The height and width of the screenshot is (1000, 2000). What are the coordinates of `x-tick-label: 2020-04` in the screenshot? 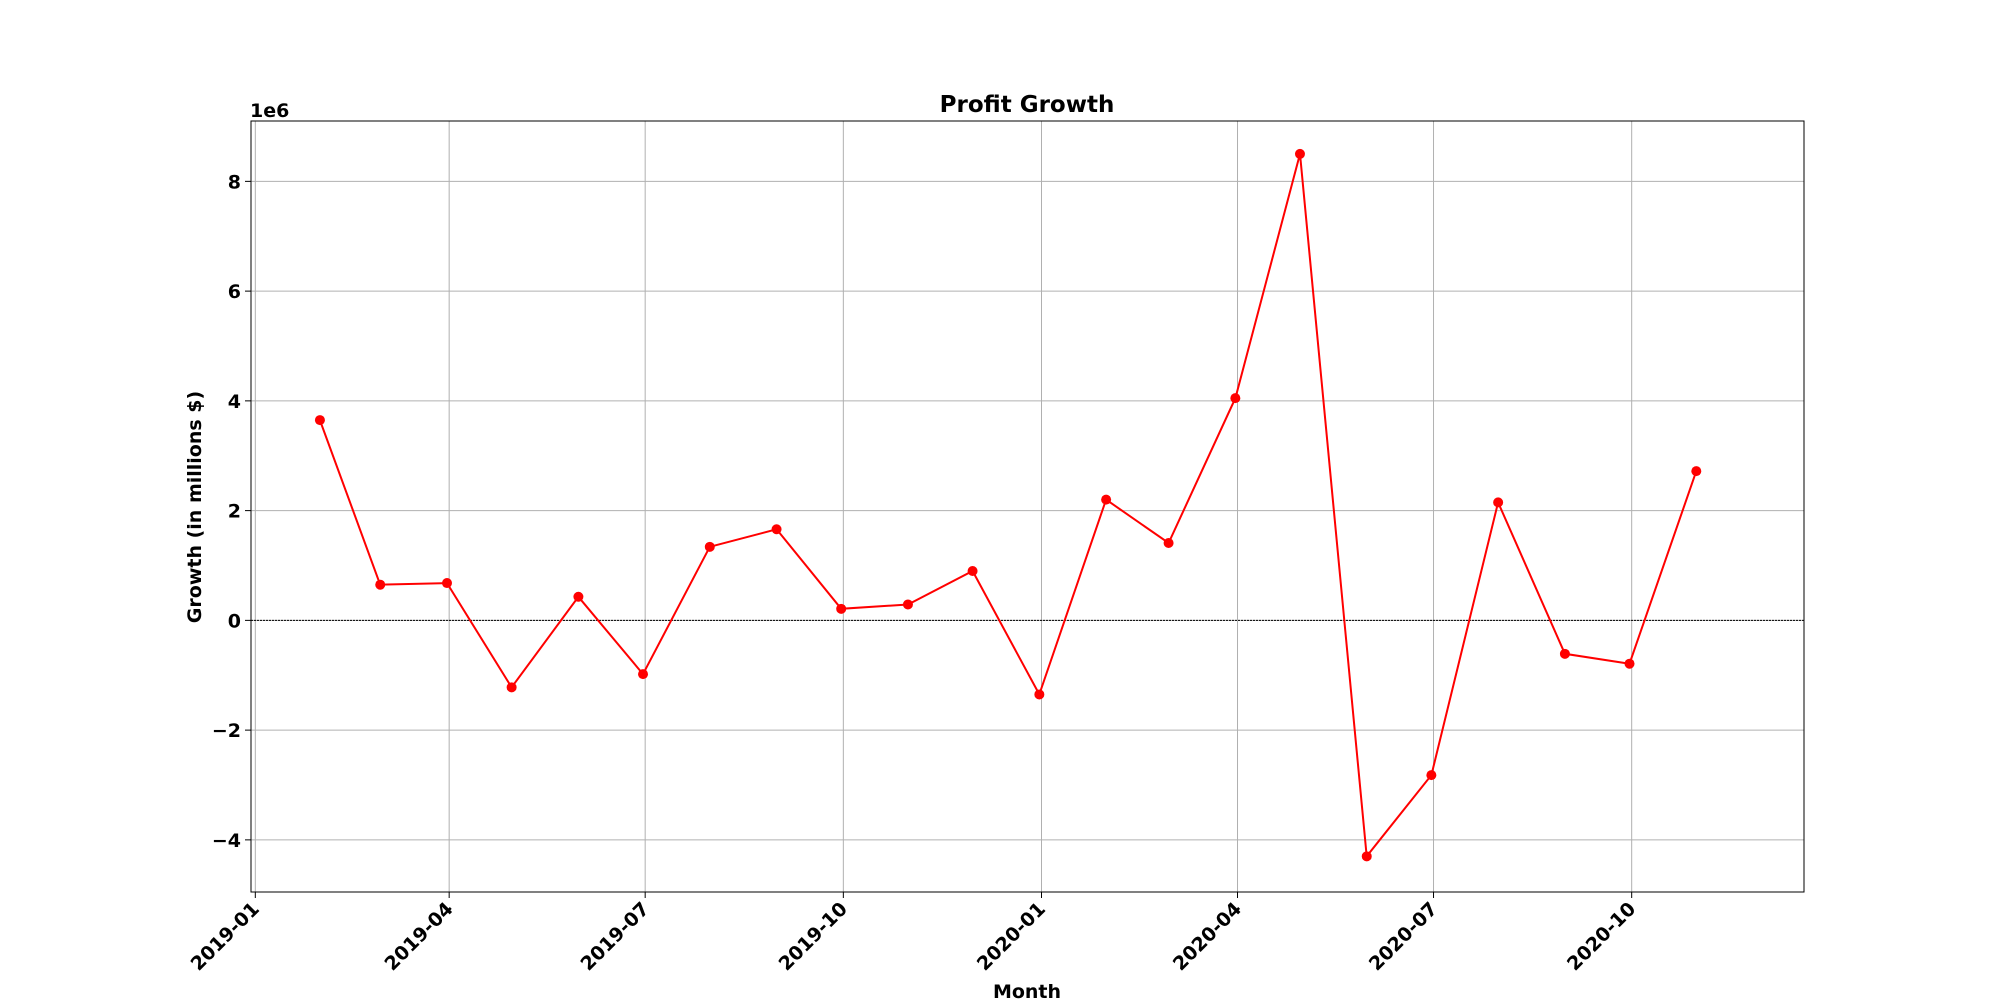 It's located at (1207, 936).